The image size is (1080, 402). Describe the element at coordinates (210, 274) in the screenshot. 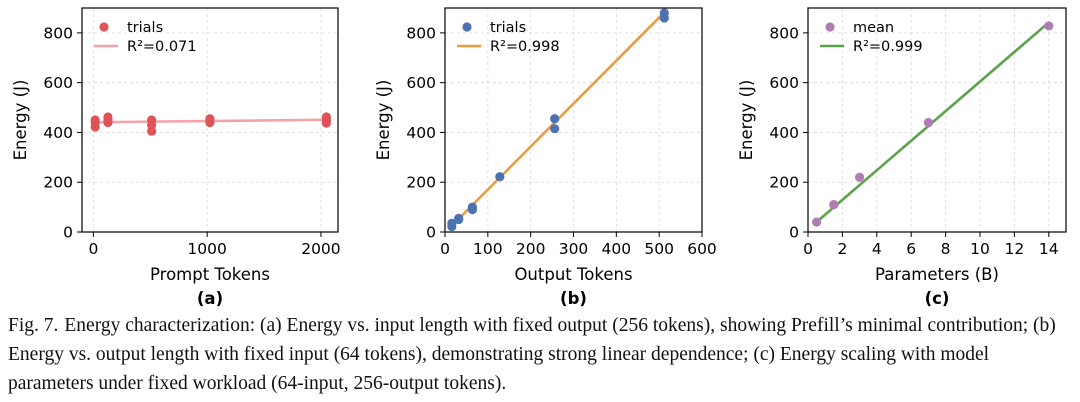

I see `x-axis-label: Prompt Tokens` at that location.